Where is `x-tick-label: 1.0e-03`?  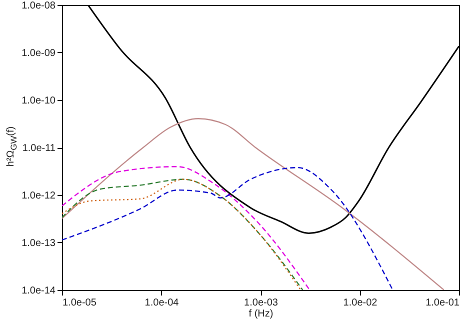 x-tick-label: 1.0e-03 is located at coordinates (261, 303).